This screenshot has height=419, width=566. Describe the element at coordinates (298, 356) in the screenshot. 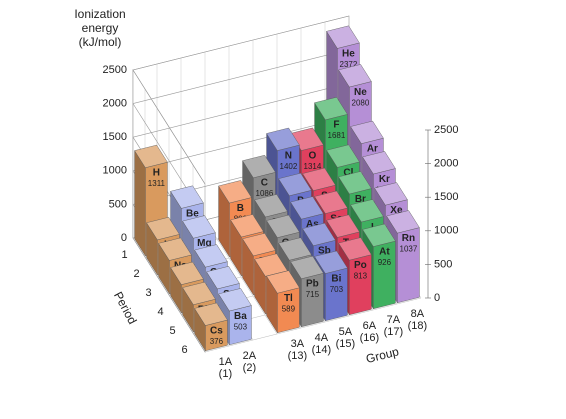

I see `group-number: (13)` at that location.